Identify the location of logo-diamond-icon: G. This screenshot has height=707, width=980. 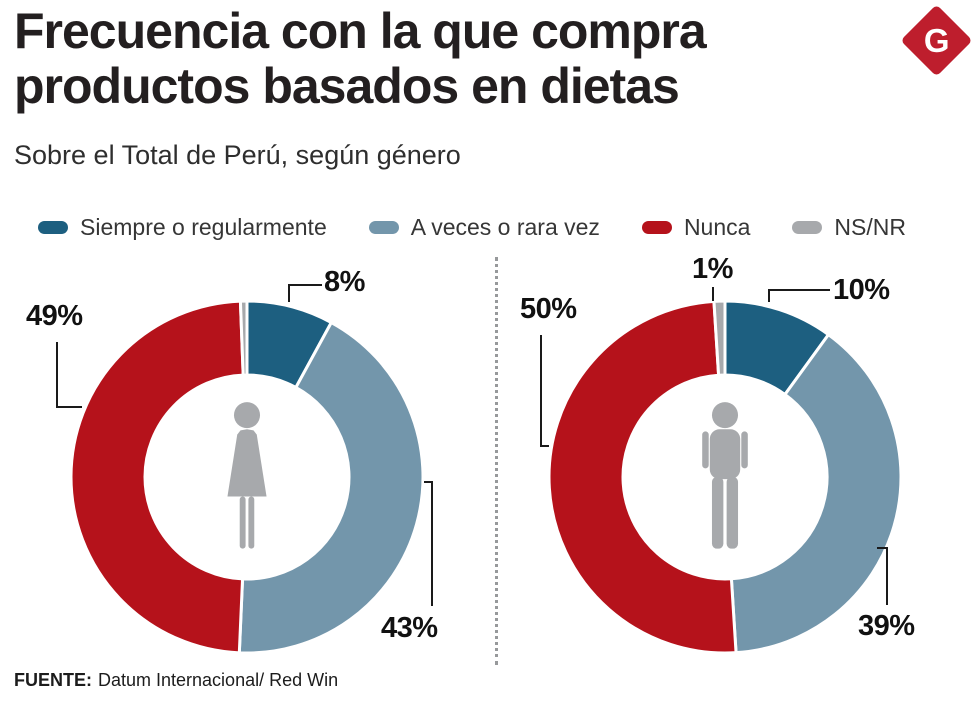
(936, 40).